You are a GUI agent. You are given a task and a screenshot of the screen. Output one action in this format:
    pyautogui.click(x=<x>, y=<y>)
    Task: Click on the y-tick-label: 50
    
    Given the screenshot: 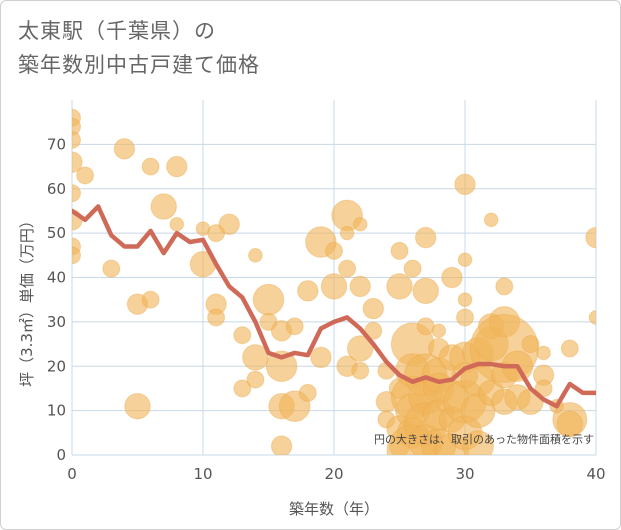 What is the action you would take?
    pyautogui.click(x=56, y=233)
    